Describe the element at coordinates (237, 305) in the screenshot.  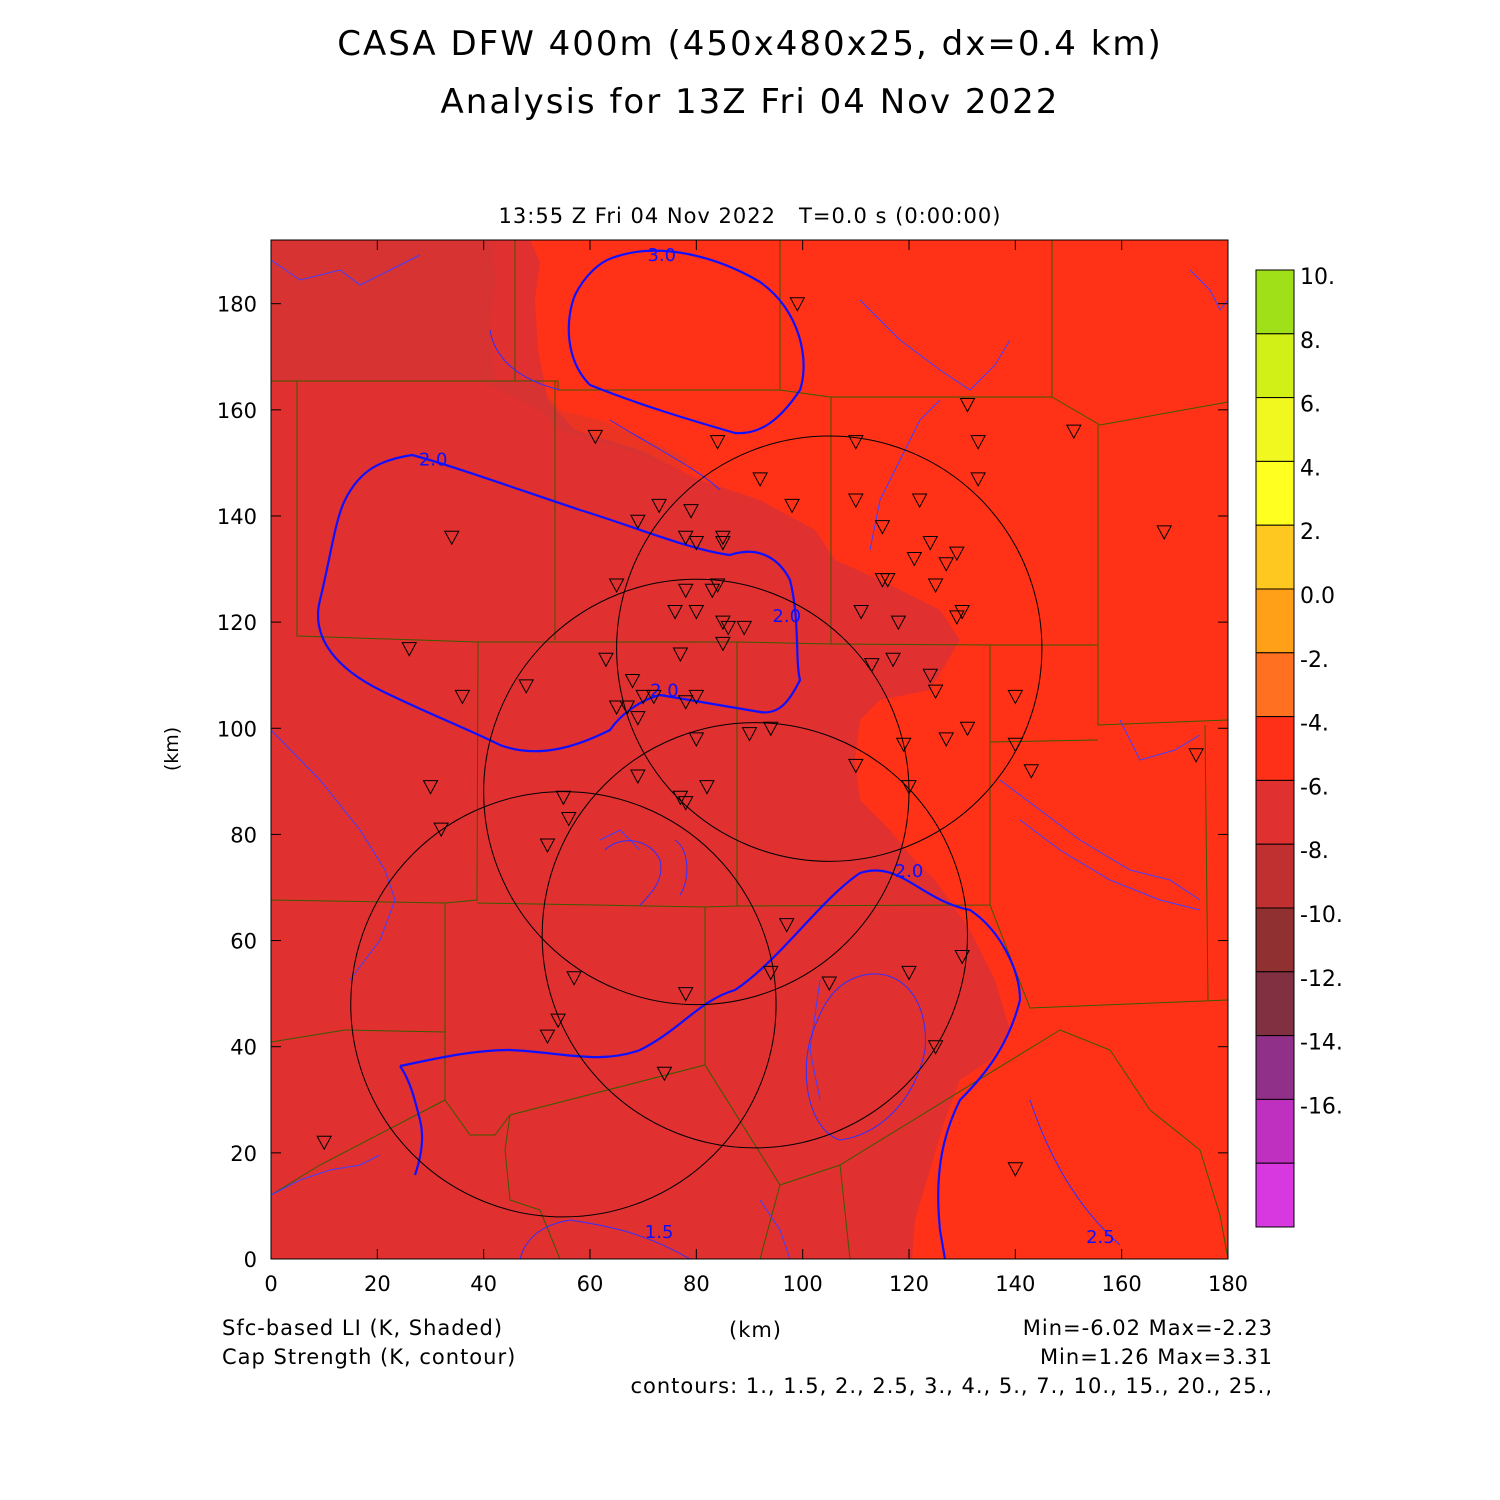
I see `y-tick-label: 180` at that location.